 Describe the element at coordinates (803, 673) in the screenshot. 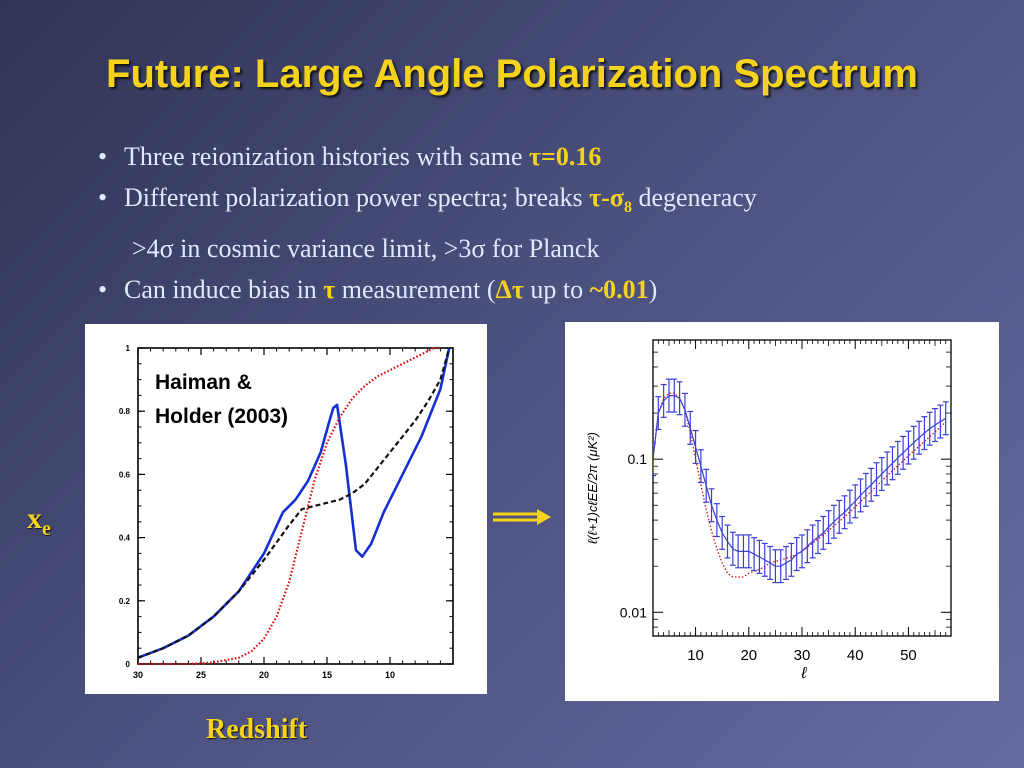

I see `x-axis-label: ℓ` at that location.